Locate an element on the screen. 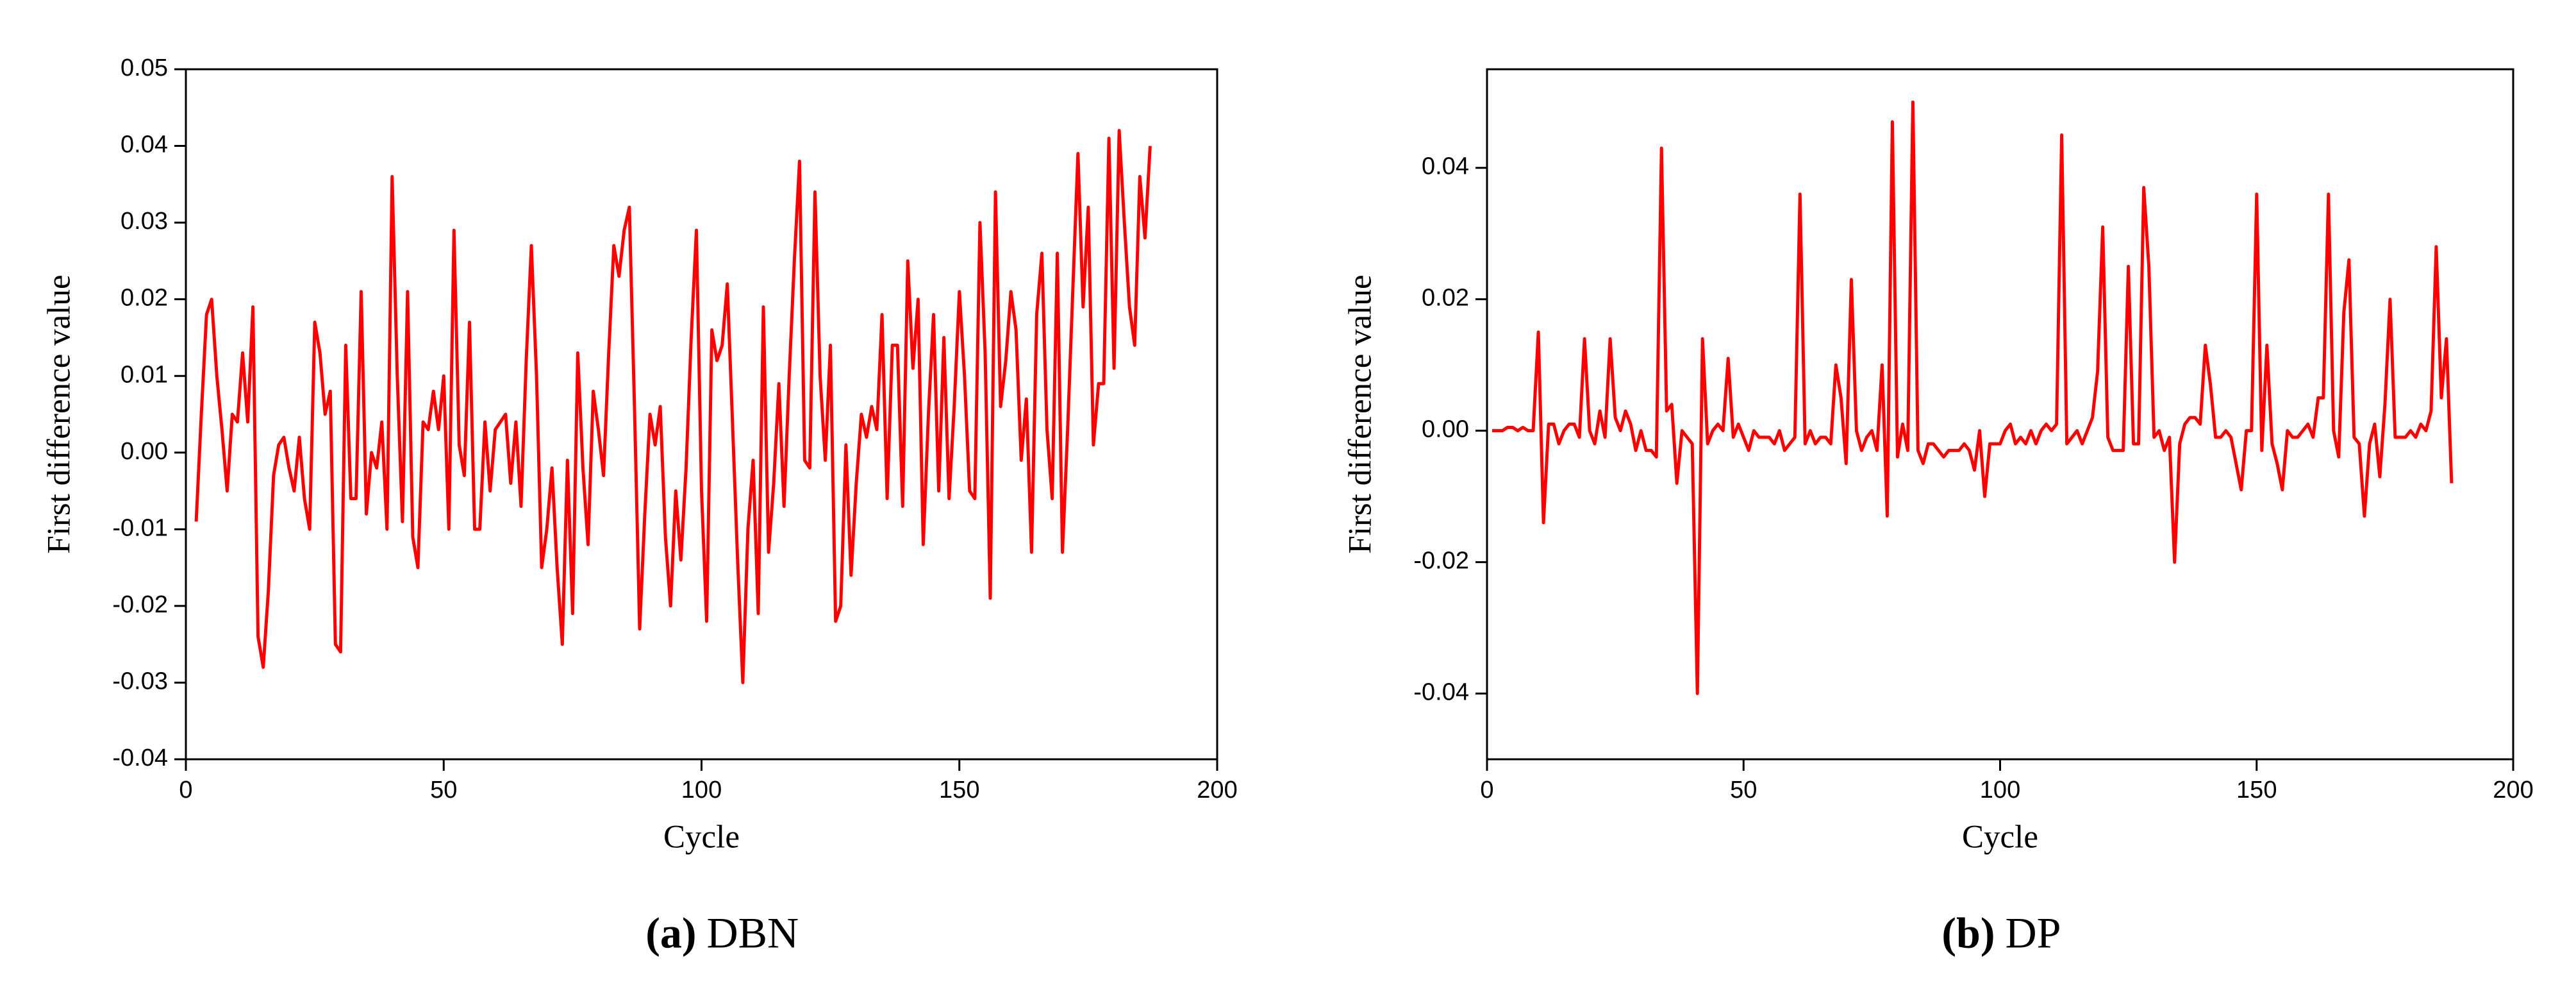 This screenshot has height=985, width=2576. y-tick-label: -0.01 is located at coordinates (140, 527).